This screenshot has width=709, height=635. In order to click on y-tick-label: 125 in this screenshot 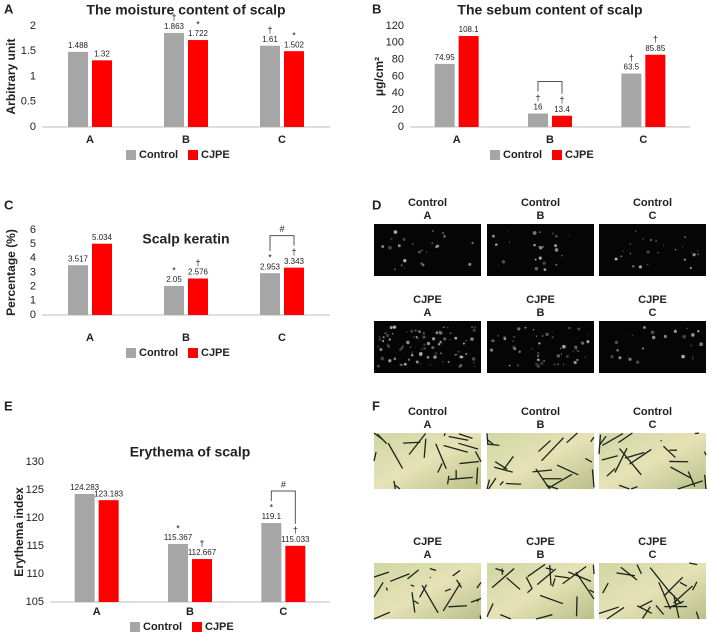, I will do `click(35, 490)`.